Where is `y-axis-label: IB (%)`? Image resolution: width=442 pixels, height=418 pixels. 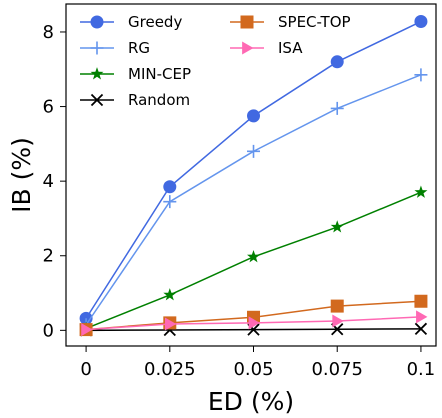
y-axis-label: IB (%) is located at coordinates (21, 175).